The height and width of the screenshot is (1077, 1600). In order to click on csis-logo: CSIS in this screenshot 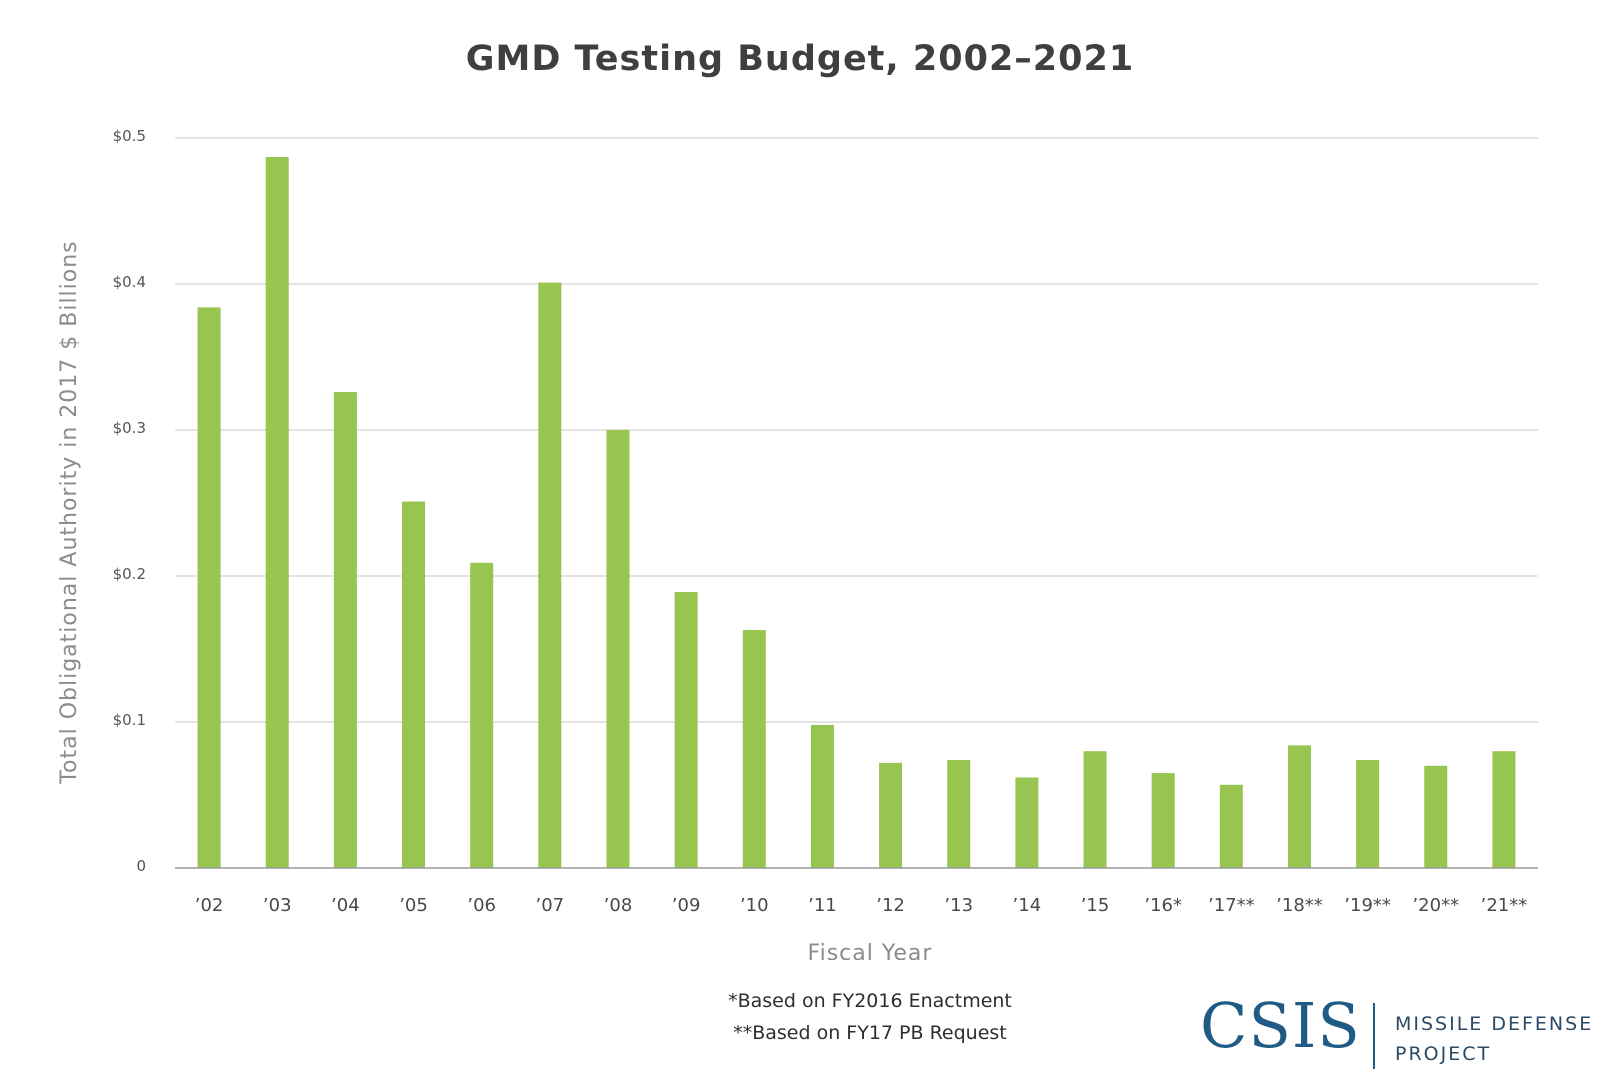, I will do `click(1280, 1025)`.